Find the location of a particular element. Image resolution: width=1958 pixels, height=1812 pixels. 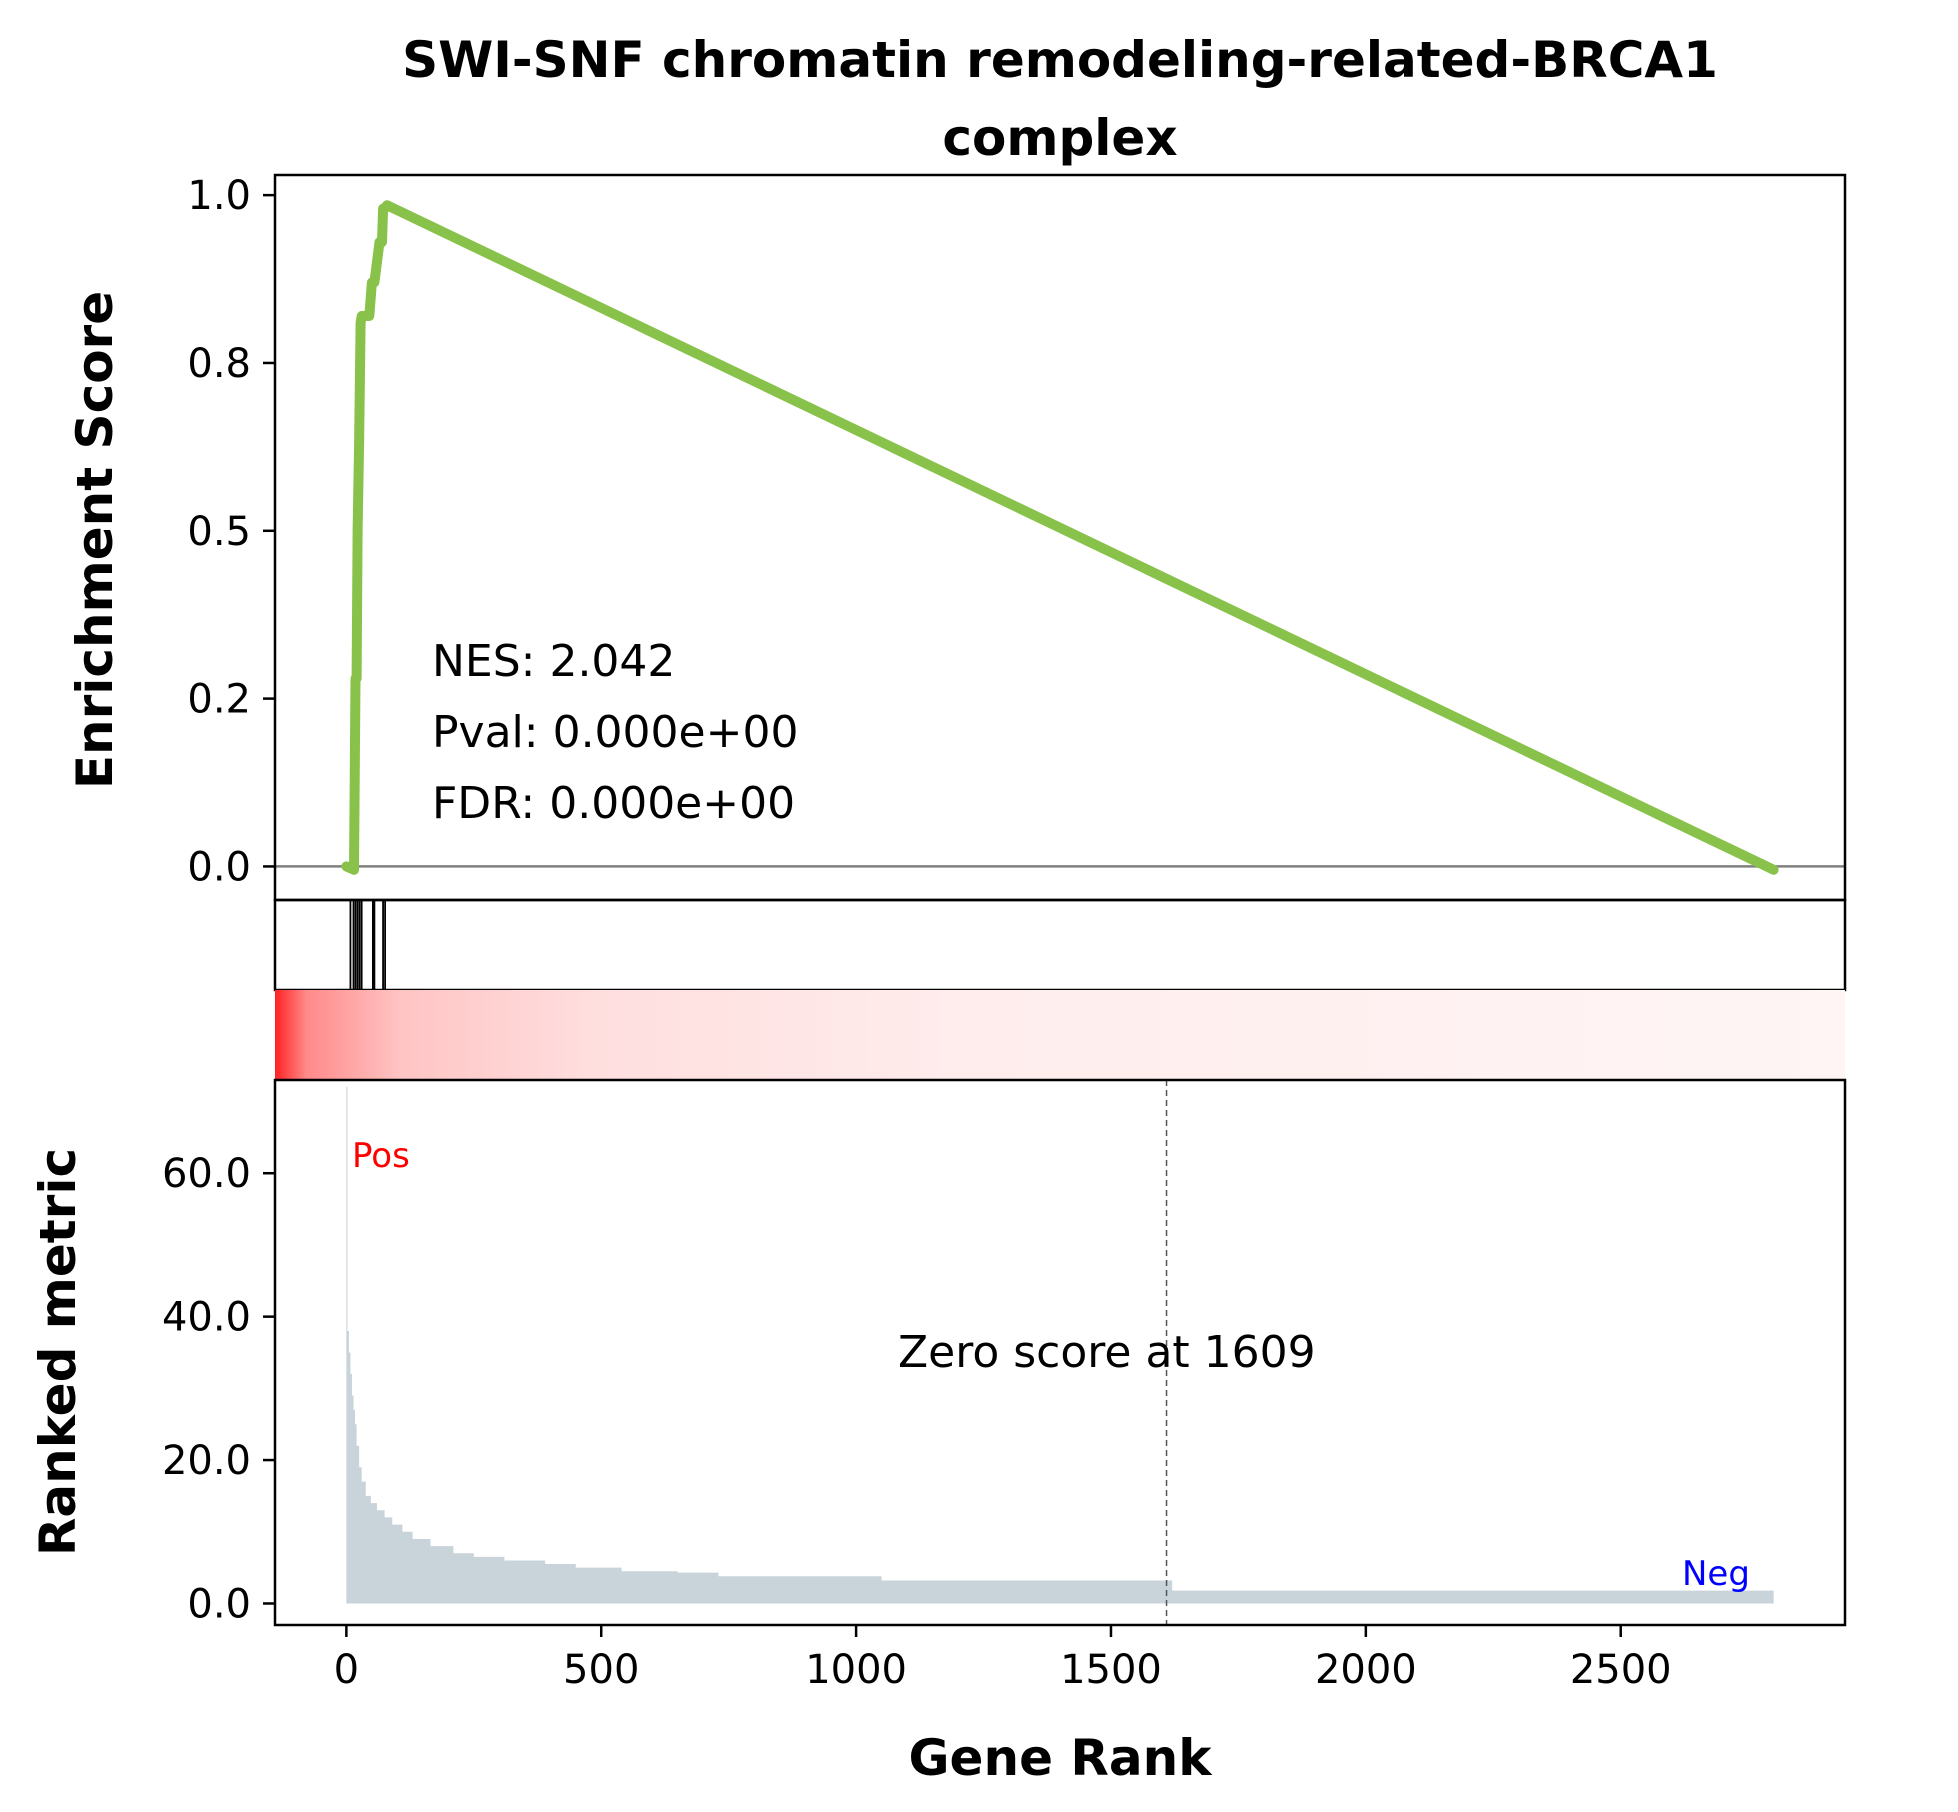

x-tick-label: 1000 is located at coordinates (856, 1670).